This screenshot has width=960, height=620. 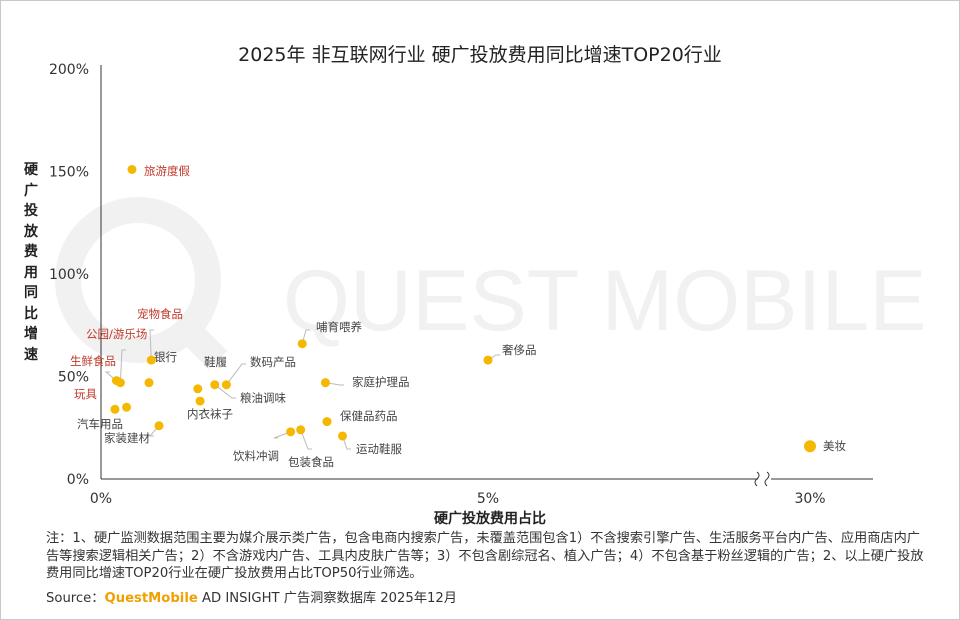 What do you see at coordinates (93, 361) in the screenshot?
I see `data-label: 生鲜食品` at bounding box center [93, 361].